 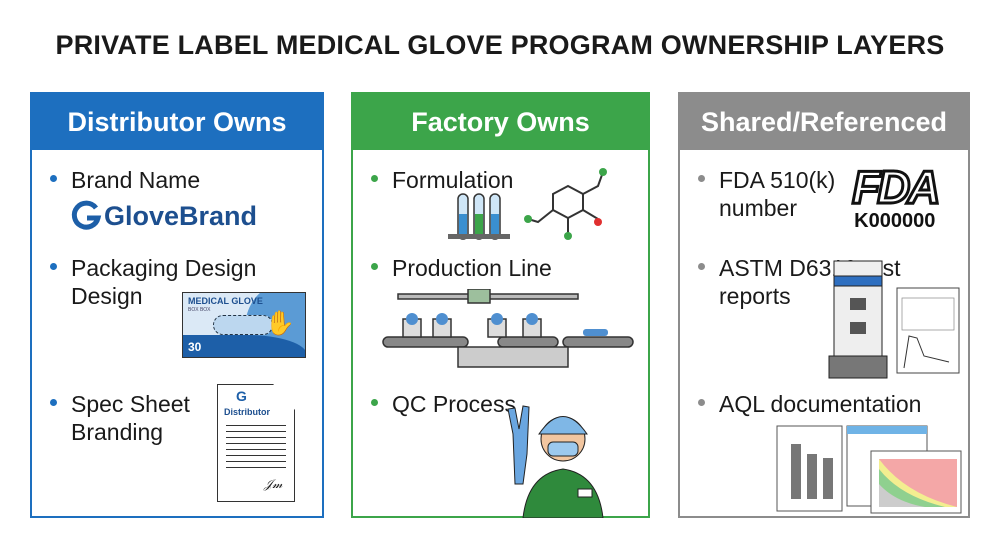 I want to click on panel-header: Distributor Owns, so click(x=177, y=122).